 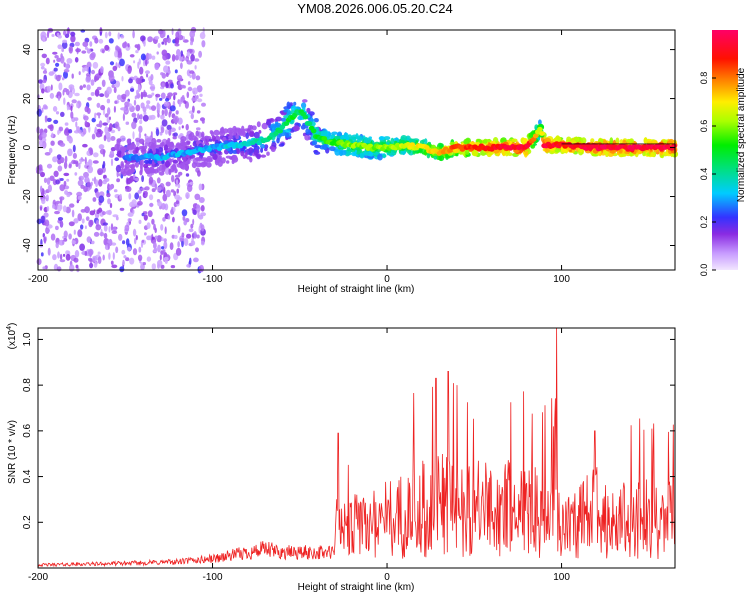 I want to click on spectrogram-y-label: Frequency (Hz), so click(x=12, y=150).